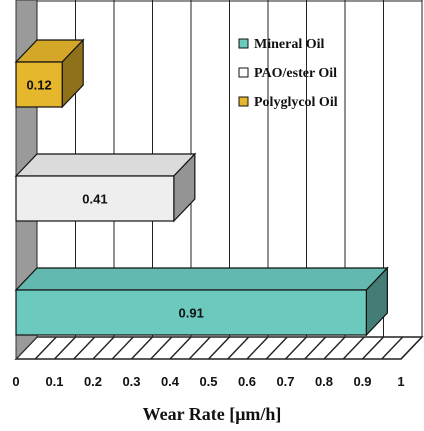 This screenshot has height=431, width=424. Describe the element at coordinates (201, 279) in the screenshot. I see `bar-top-mineral-oil` at that location.